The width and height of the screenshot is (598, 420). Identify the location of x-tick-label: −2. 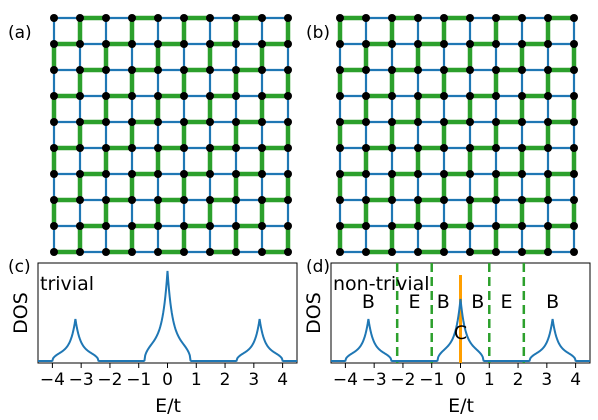
(402, 380).